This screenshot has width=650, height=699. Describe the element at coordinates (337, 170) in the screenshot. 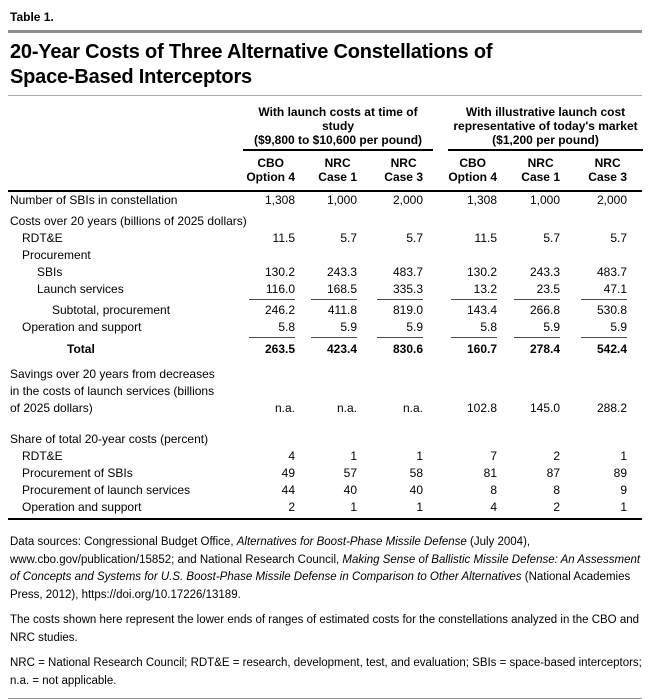

I see `column-header-nrc-case1-study: NRC Case 1` at that location.